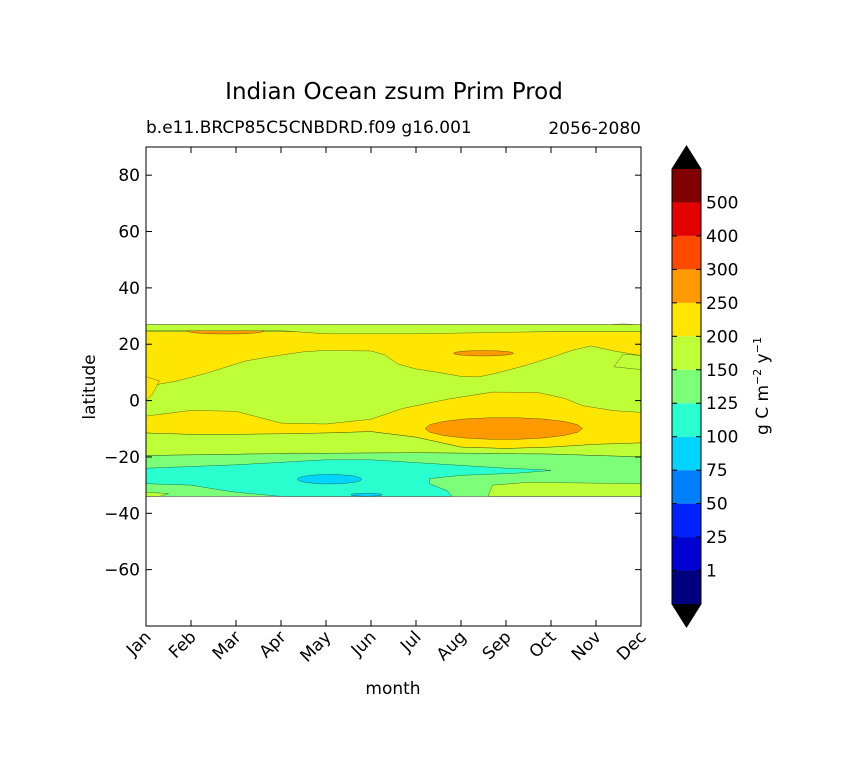  What do you see at coordinates (686, 615) in the screenshot?
I see `colorbar-extend-bottom` at bounding box center [686, 615].